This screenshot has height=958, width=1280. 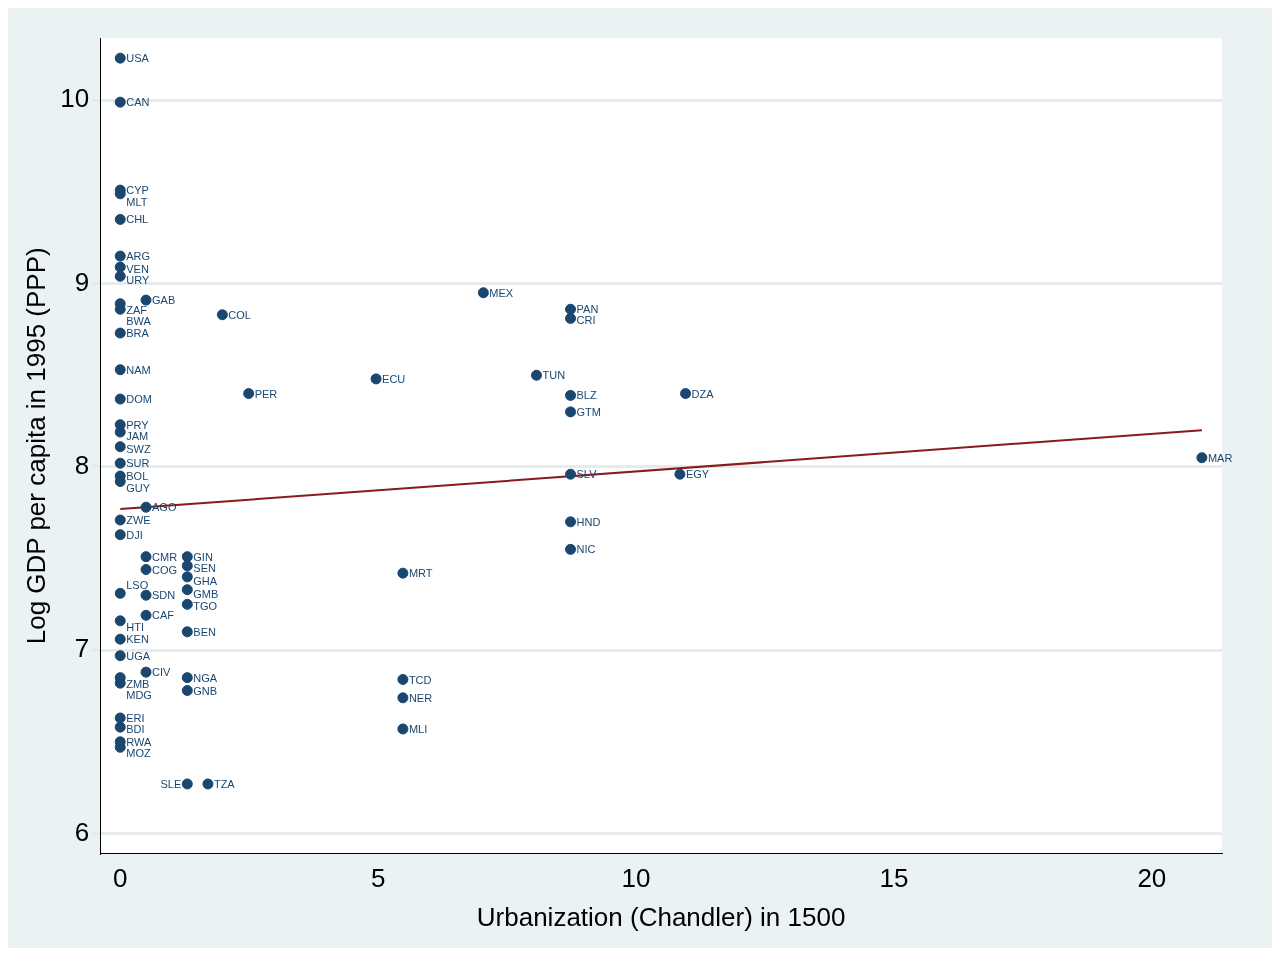 What do you see at coordinates (138, 448) in the screenshot?
I see `data-label: SWZ` at bounding box center [138, 448].